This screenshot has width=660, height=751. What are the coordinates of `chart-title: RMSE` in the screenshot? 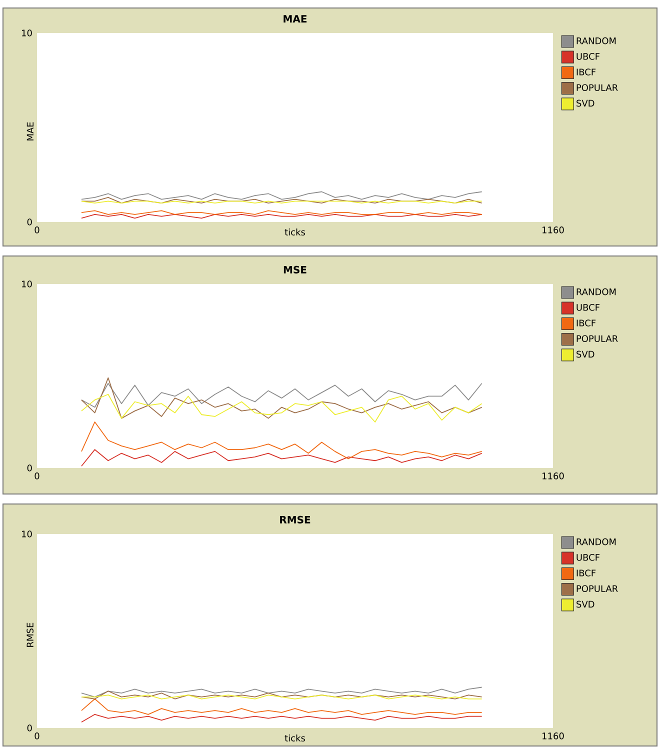 It's located at (295, 520).